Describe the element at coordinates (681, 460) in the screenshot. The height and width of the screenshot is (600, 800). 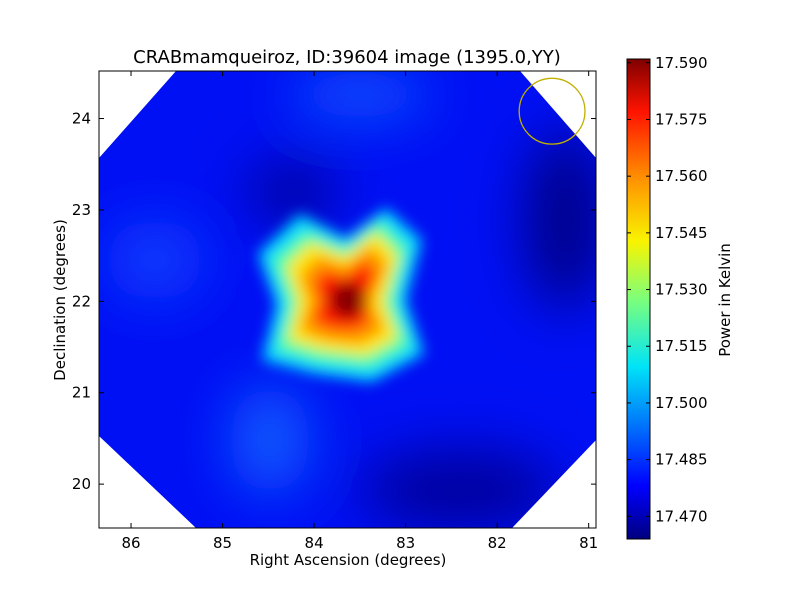
I see `colorbar-tick-label: 17.485` at that location.